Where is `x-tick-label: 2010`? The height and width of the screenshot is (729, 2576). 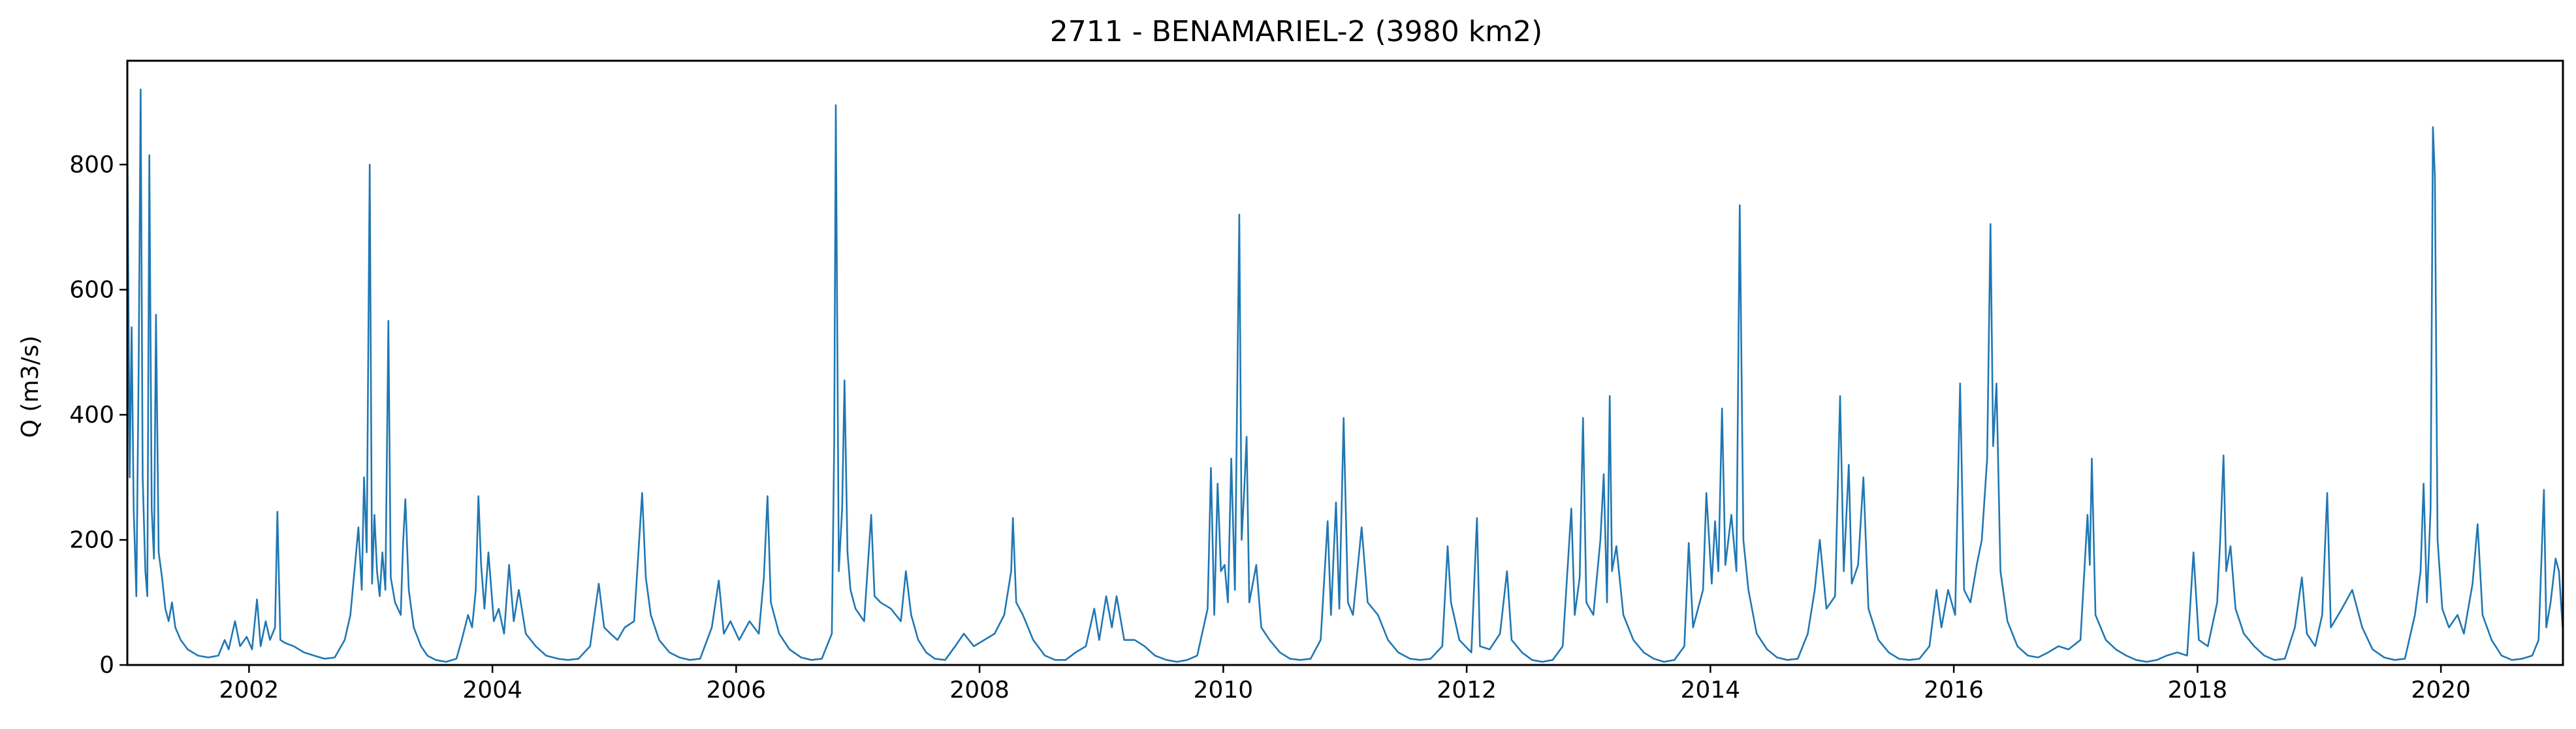 x-tick-label: 2010 is located at coordinates (1224, 690).